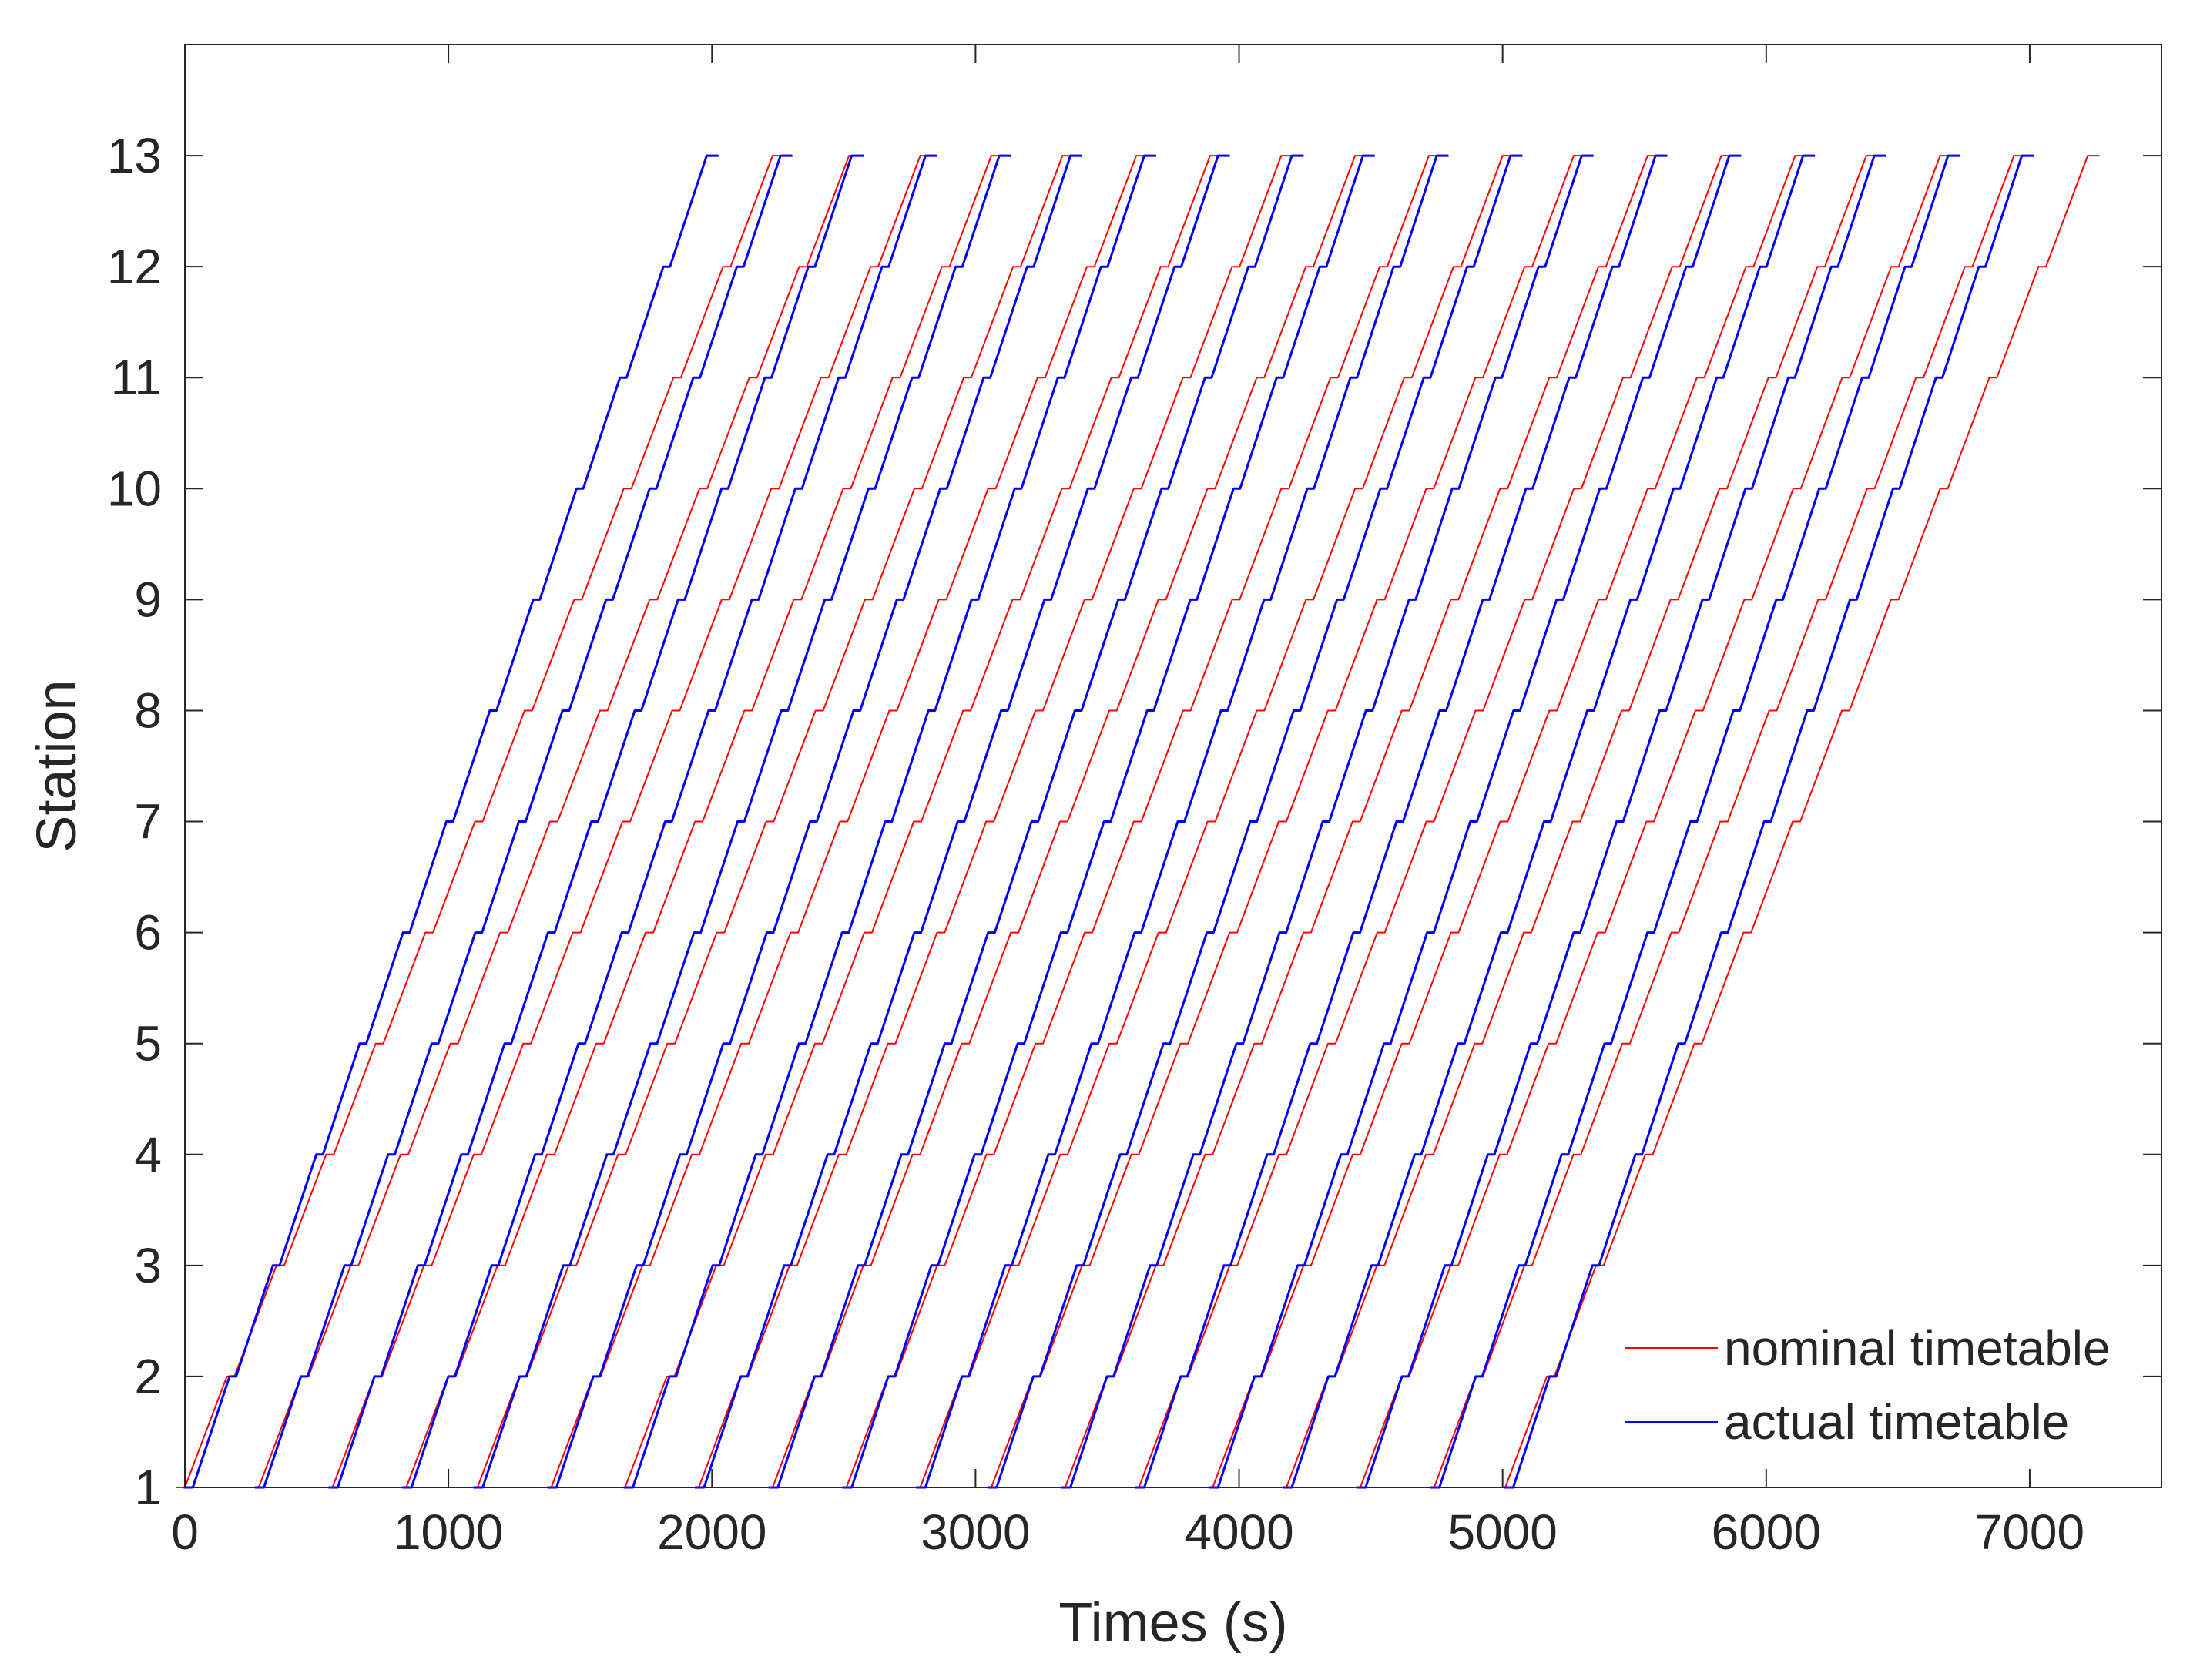 The image size is (2200, 1680). Describe the element at coordinates (185, 1532) in the screenshot. I see `x-tick-label: 0` at that location.